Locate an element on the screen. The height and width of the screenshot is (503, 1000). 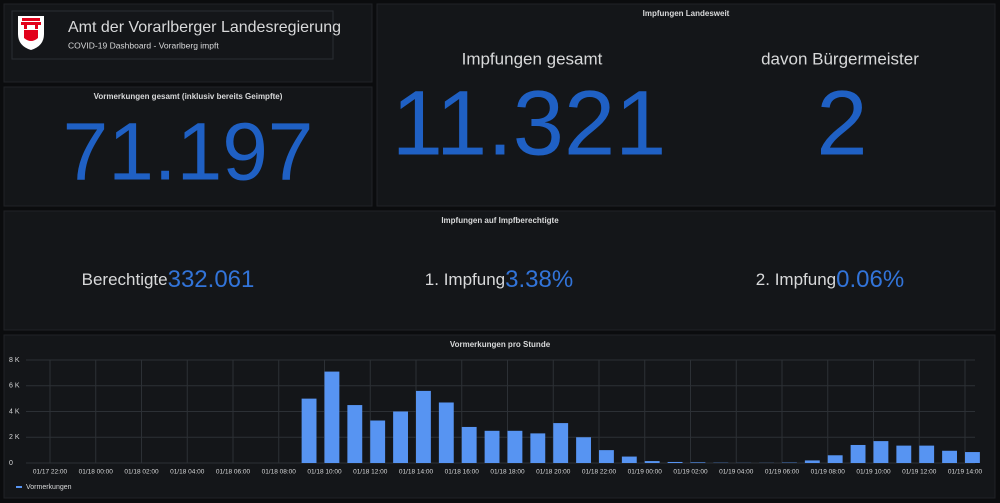
chart-title: Vormerkungen pro Stunde is located at coordinates (500, 344).